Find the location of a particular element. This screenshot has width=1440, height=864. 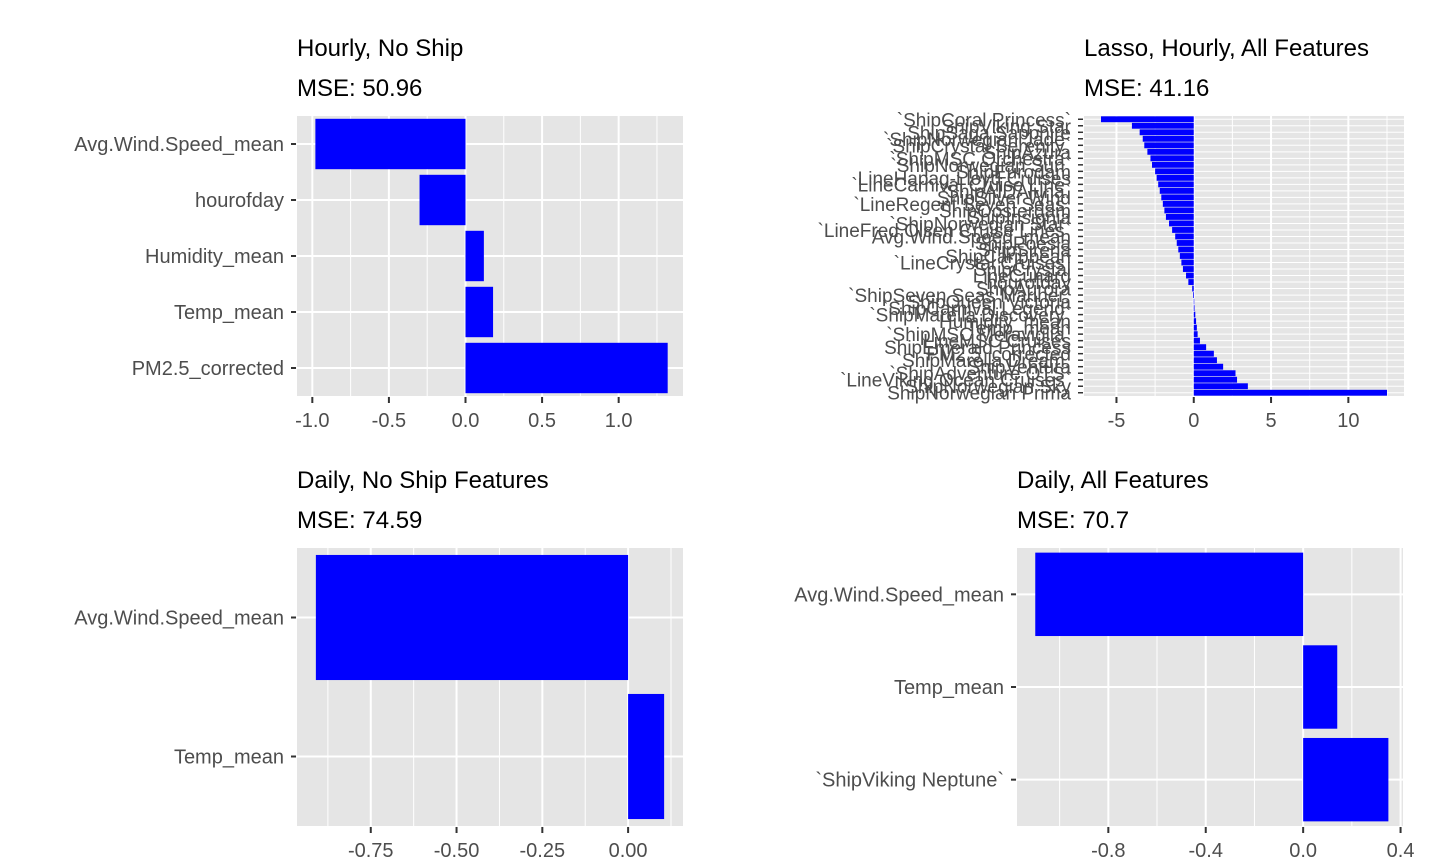

x-tick-label: 10 is located at coordinates (1348, 421).